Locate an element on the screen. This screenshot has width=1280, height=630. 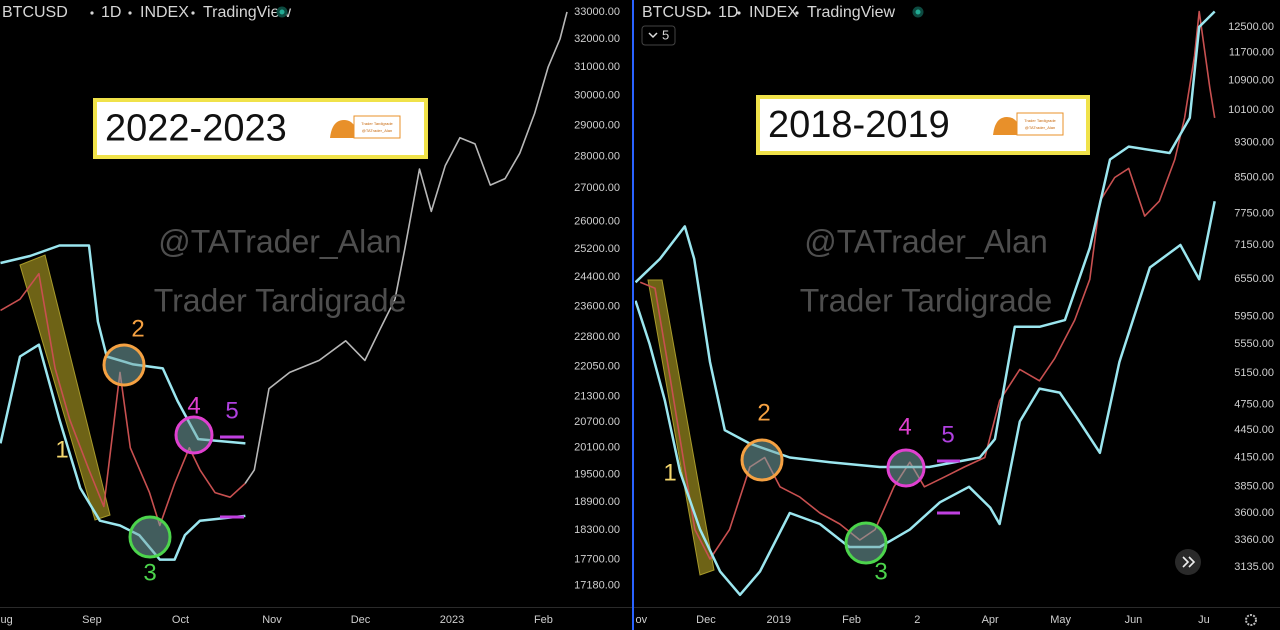
y-tick-label: 5950.00 is located at coordinates (1254, 317).